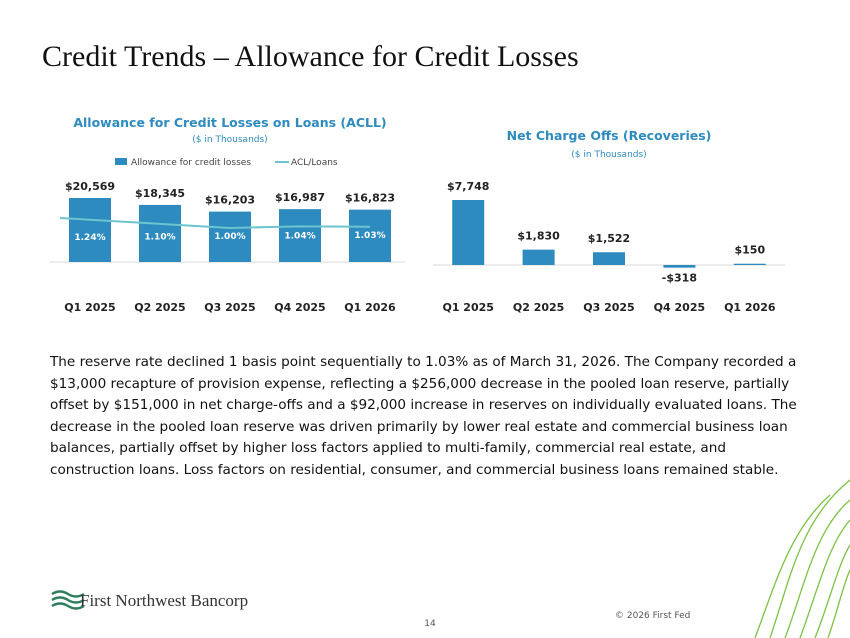 The image size is (850, 638). I want to click on legend-swatch, so click(121, 161).